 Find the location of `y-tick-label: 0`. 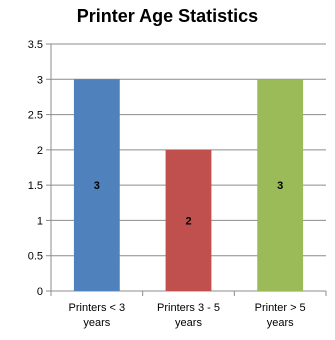

y-tick-label: 0 is located at coordinates (40, 292).